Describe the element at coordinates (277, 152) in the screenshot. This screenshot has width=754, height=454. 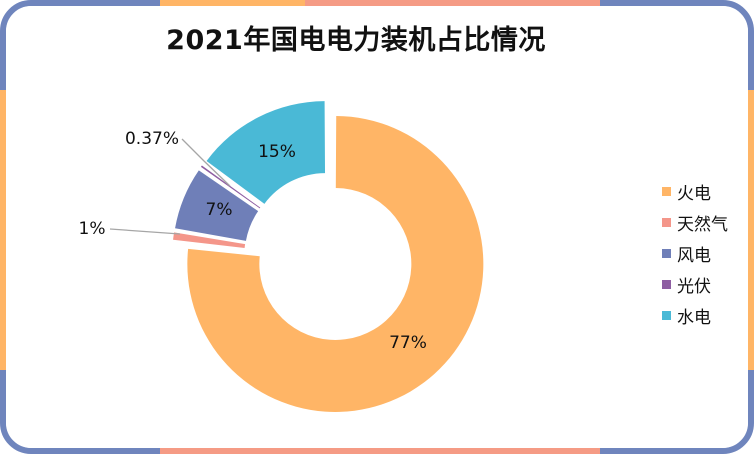
I see `data-label-5: 15%` at that location.